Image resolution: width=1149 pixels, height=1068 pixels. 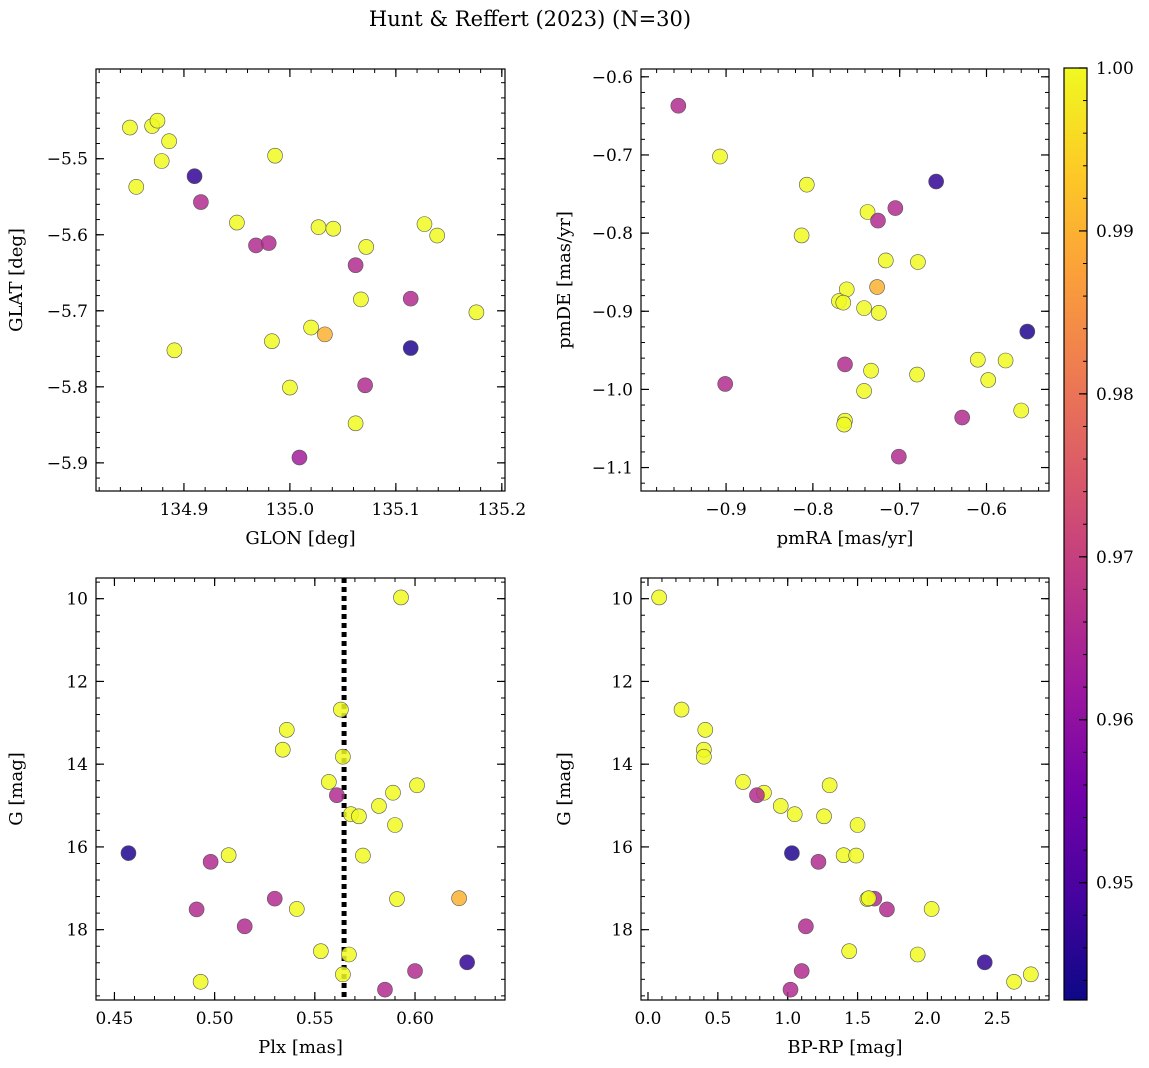 What do you see at coordinates (501, 510) in the screenshot?
I see `x-tick-label: 135.2` at bounding box center [501, 510].